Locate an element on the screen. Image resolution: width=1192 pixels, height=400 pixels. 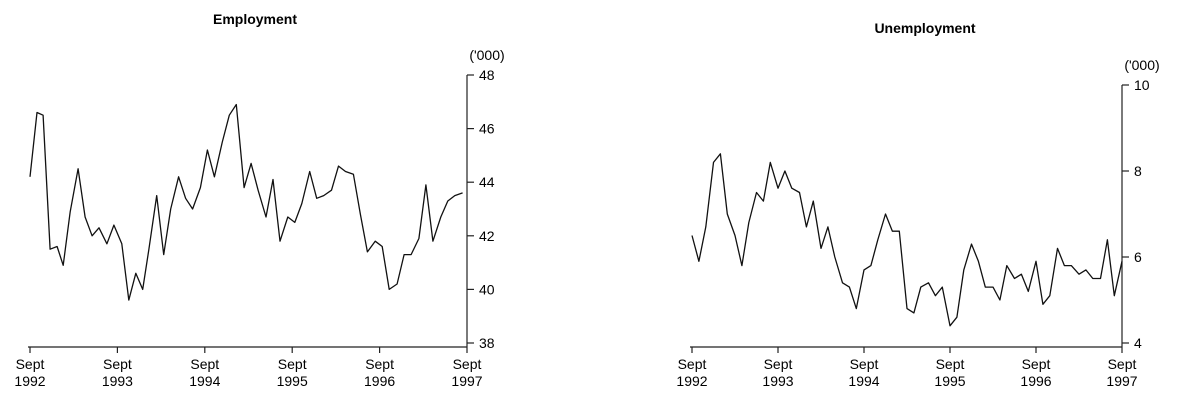
employment-x-tick-label-year: 1996 is located at coordinates (379, 381).